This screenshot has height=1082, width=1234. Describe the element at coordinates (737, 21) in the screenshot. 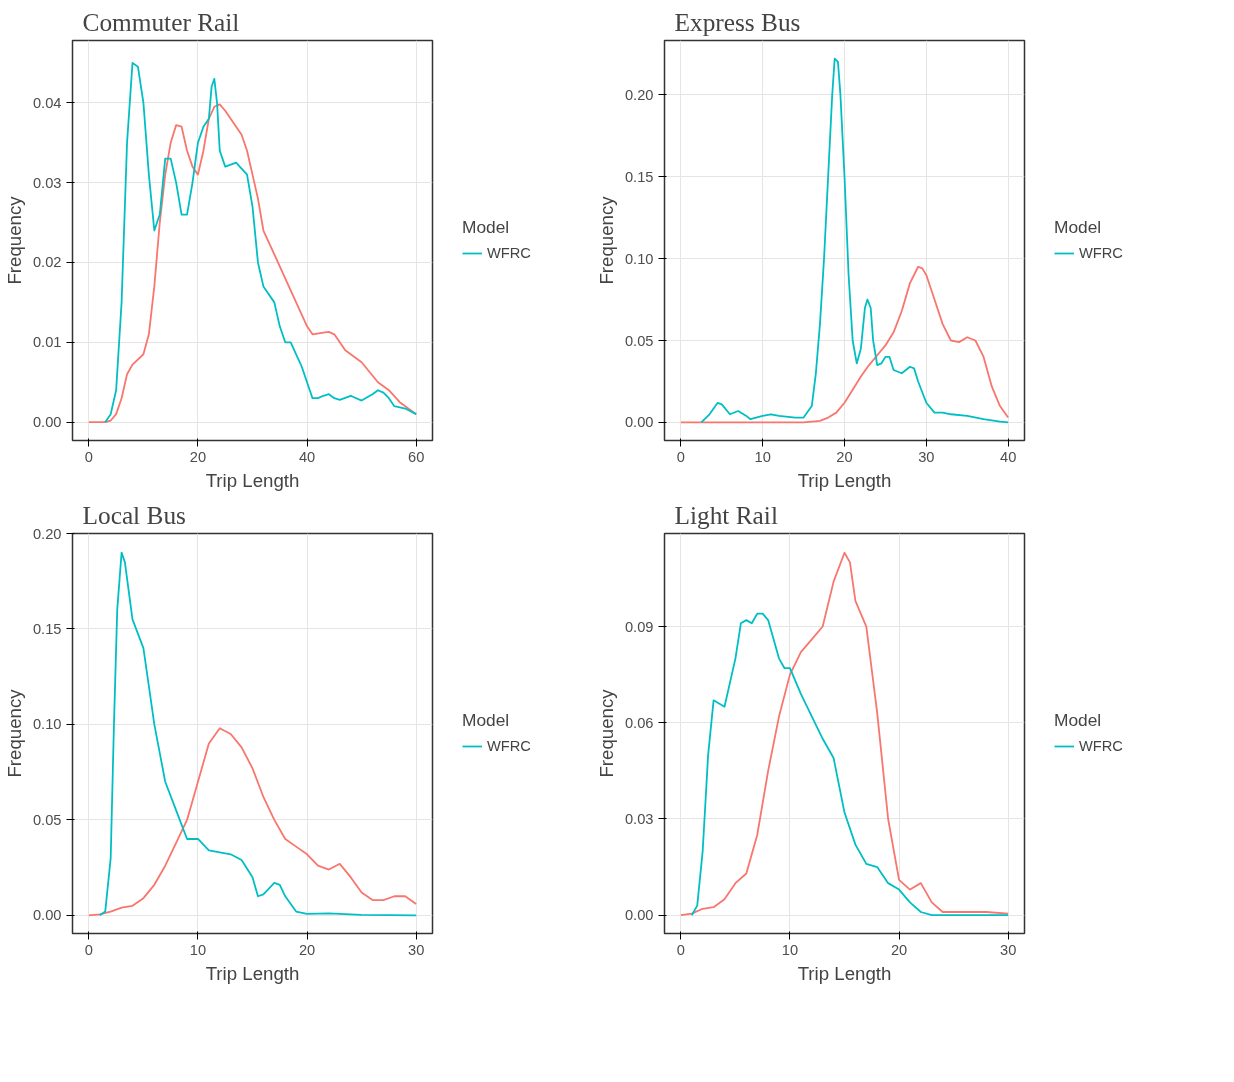

I see `chart-title: Express Bus` at that location.